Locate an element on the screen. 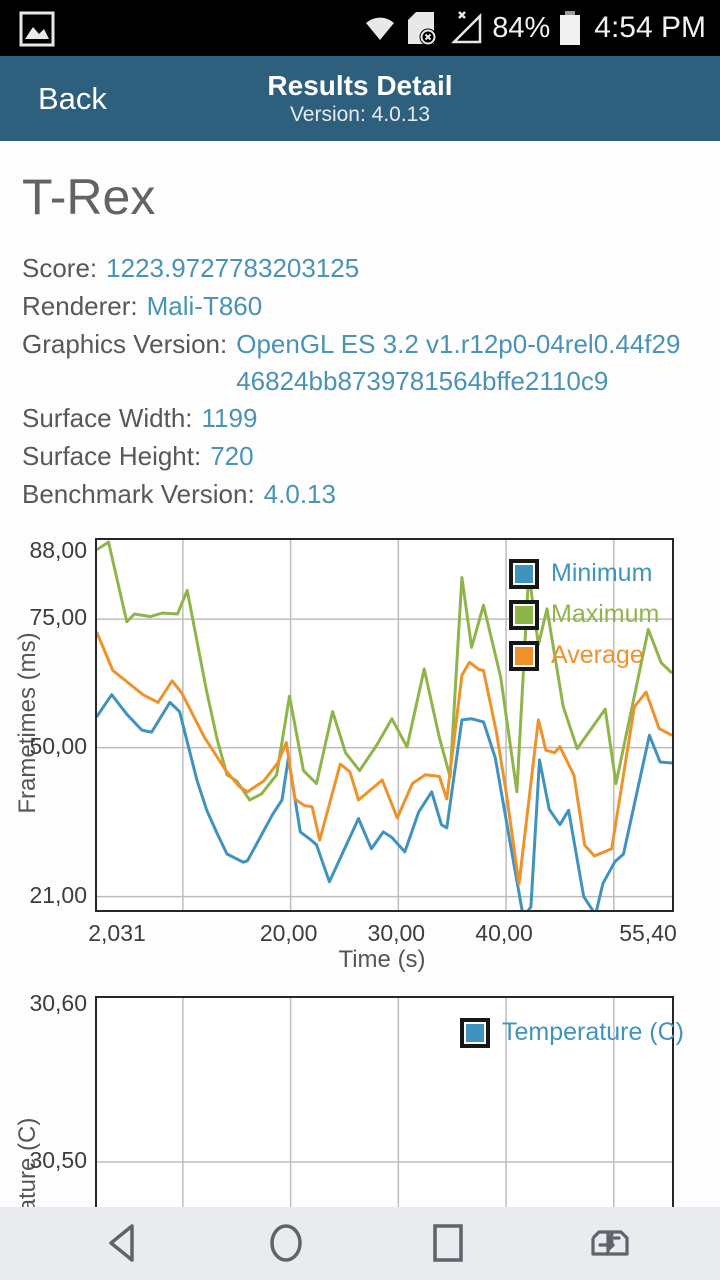 The height and width of the screenshot is (1280, 720). page-title: Results Detail is located at coordinates (360, 85).